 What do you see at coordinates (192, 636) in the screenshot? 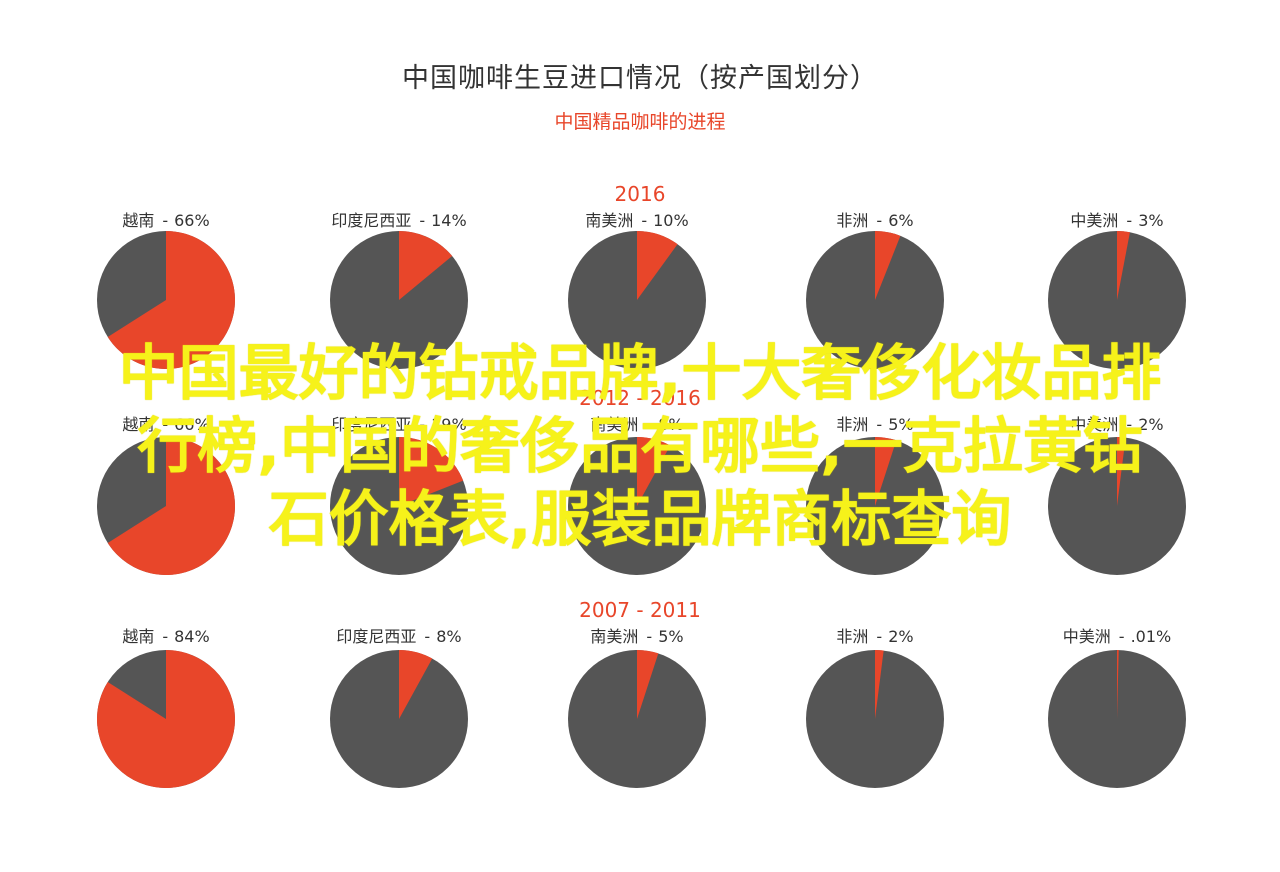
I see `percent-value: 84%` at bounding box center [192, 636].